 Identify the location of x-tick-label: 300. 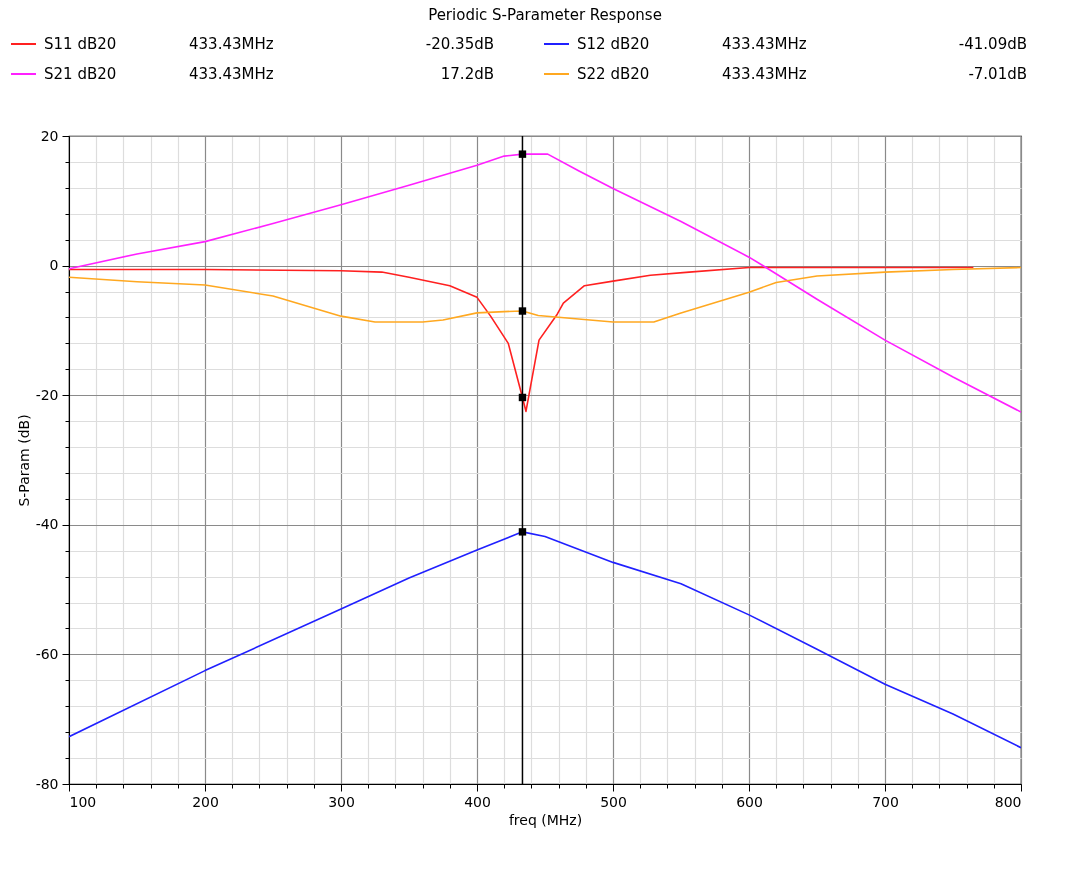
(341, 801).